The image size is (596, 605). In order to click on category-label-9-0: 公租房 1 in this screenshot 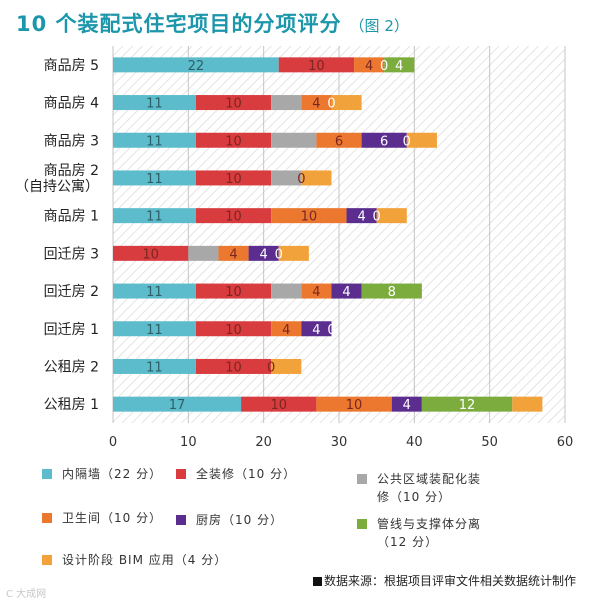, I will do `click(71, 405)`.